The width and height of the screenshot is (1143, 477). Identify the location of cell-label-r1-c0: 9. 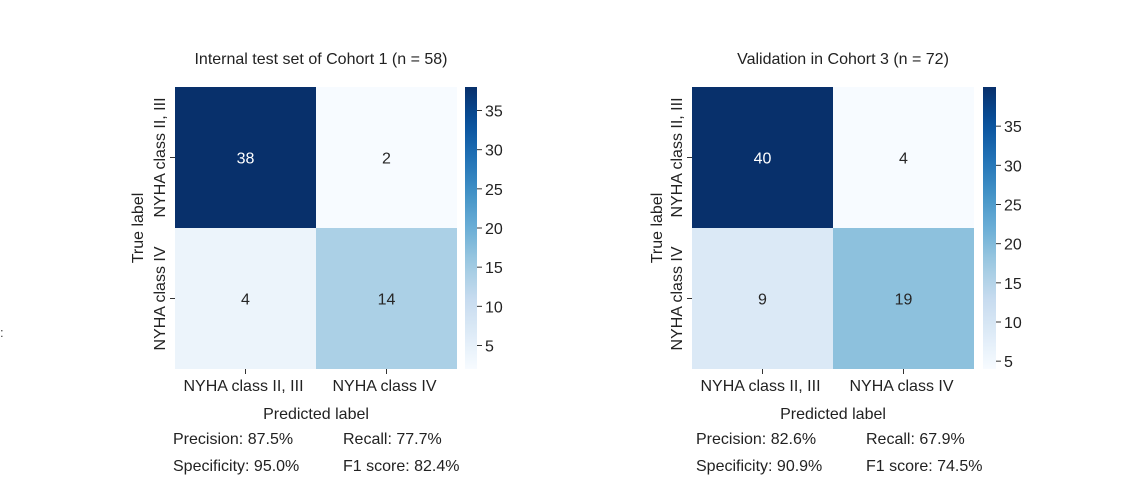
(762, 300).